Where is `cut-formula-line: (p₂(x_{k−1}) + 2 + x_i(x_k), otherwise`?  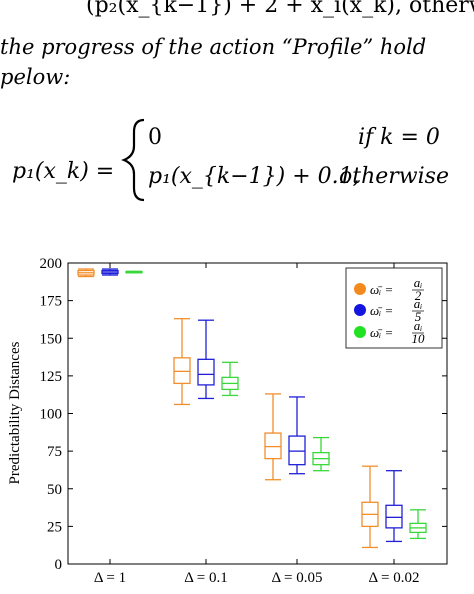
cut-formula-line: (p₂(x_{k−1}) + 2 + x_i(x_k), otherwise is located at coordinates (280, 9).